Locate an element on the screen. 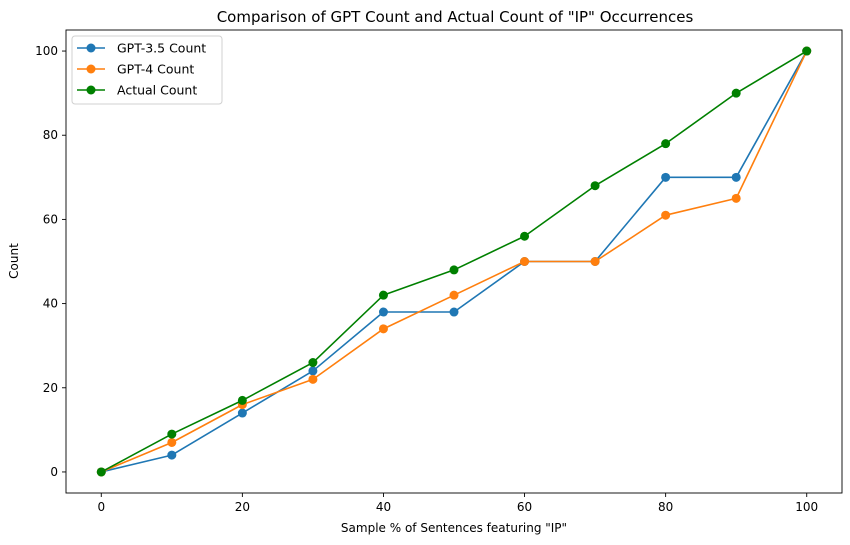 This screenshot has width=850, height=545. legend-label: GPT-4 Count is located at coordinates (155, 69).